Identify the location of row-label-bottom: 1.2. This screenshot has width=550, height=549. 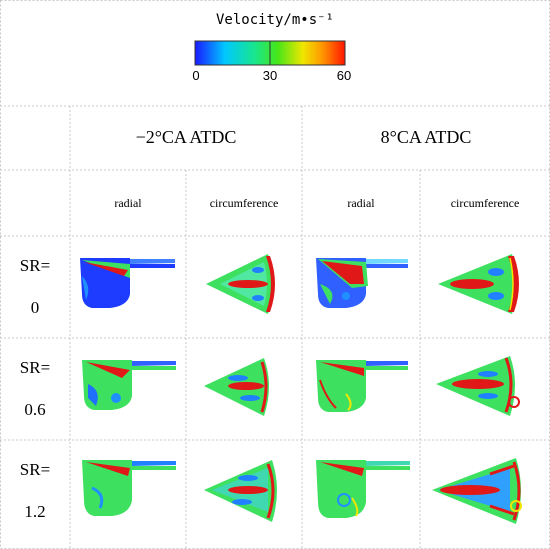
(35, 511).